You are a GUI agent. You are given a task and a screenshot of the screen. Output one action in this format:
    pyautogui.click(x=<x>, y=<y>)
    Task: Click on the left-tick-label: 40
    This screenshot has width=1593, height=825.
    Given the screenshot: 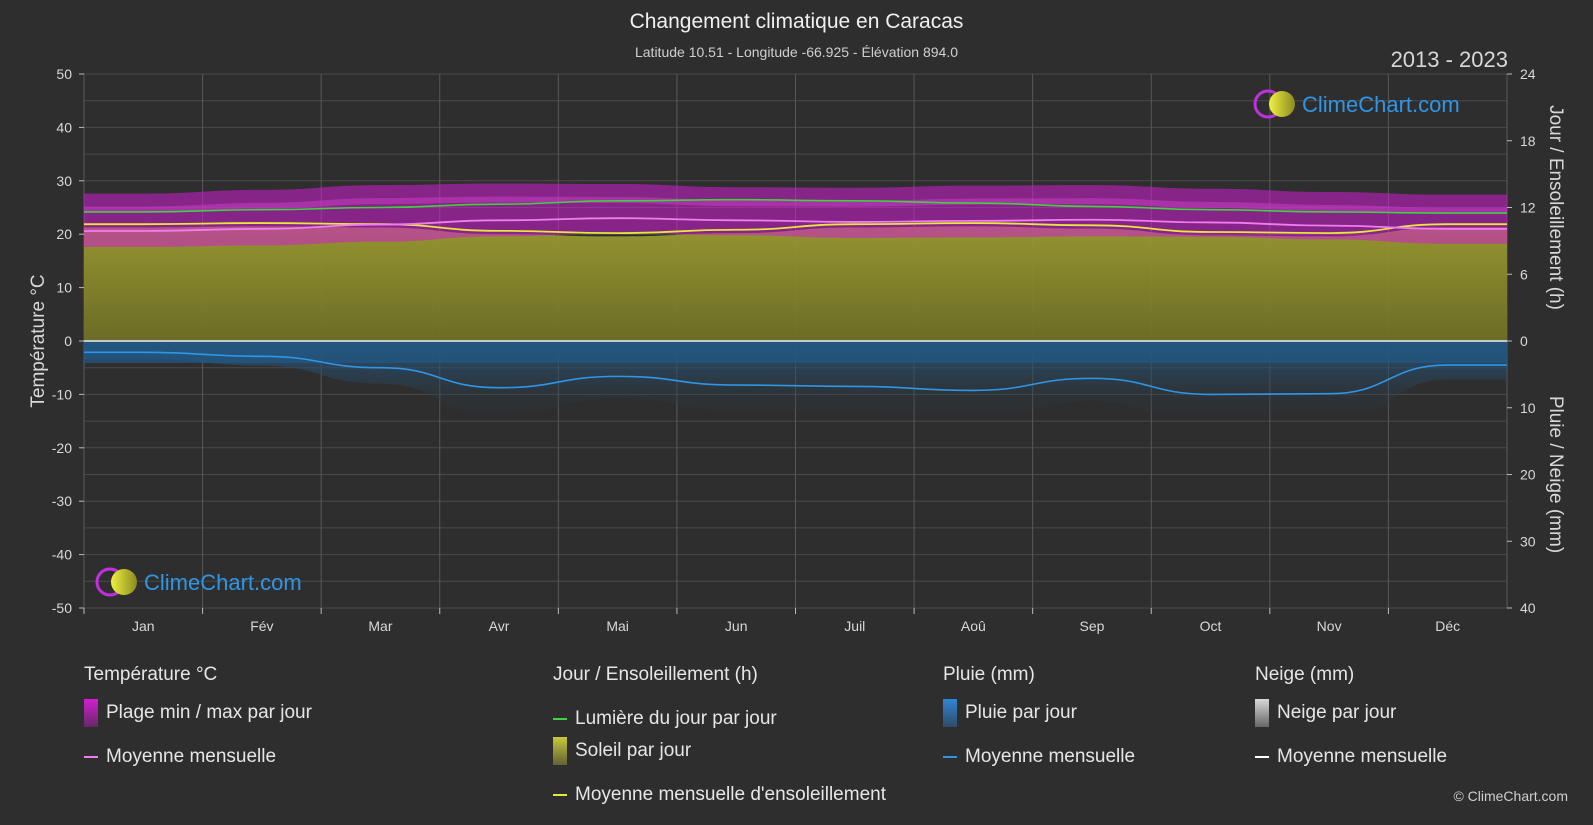 What is the action you would take?
    pyautogui.click(x=64, y=127)
    